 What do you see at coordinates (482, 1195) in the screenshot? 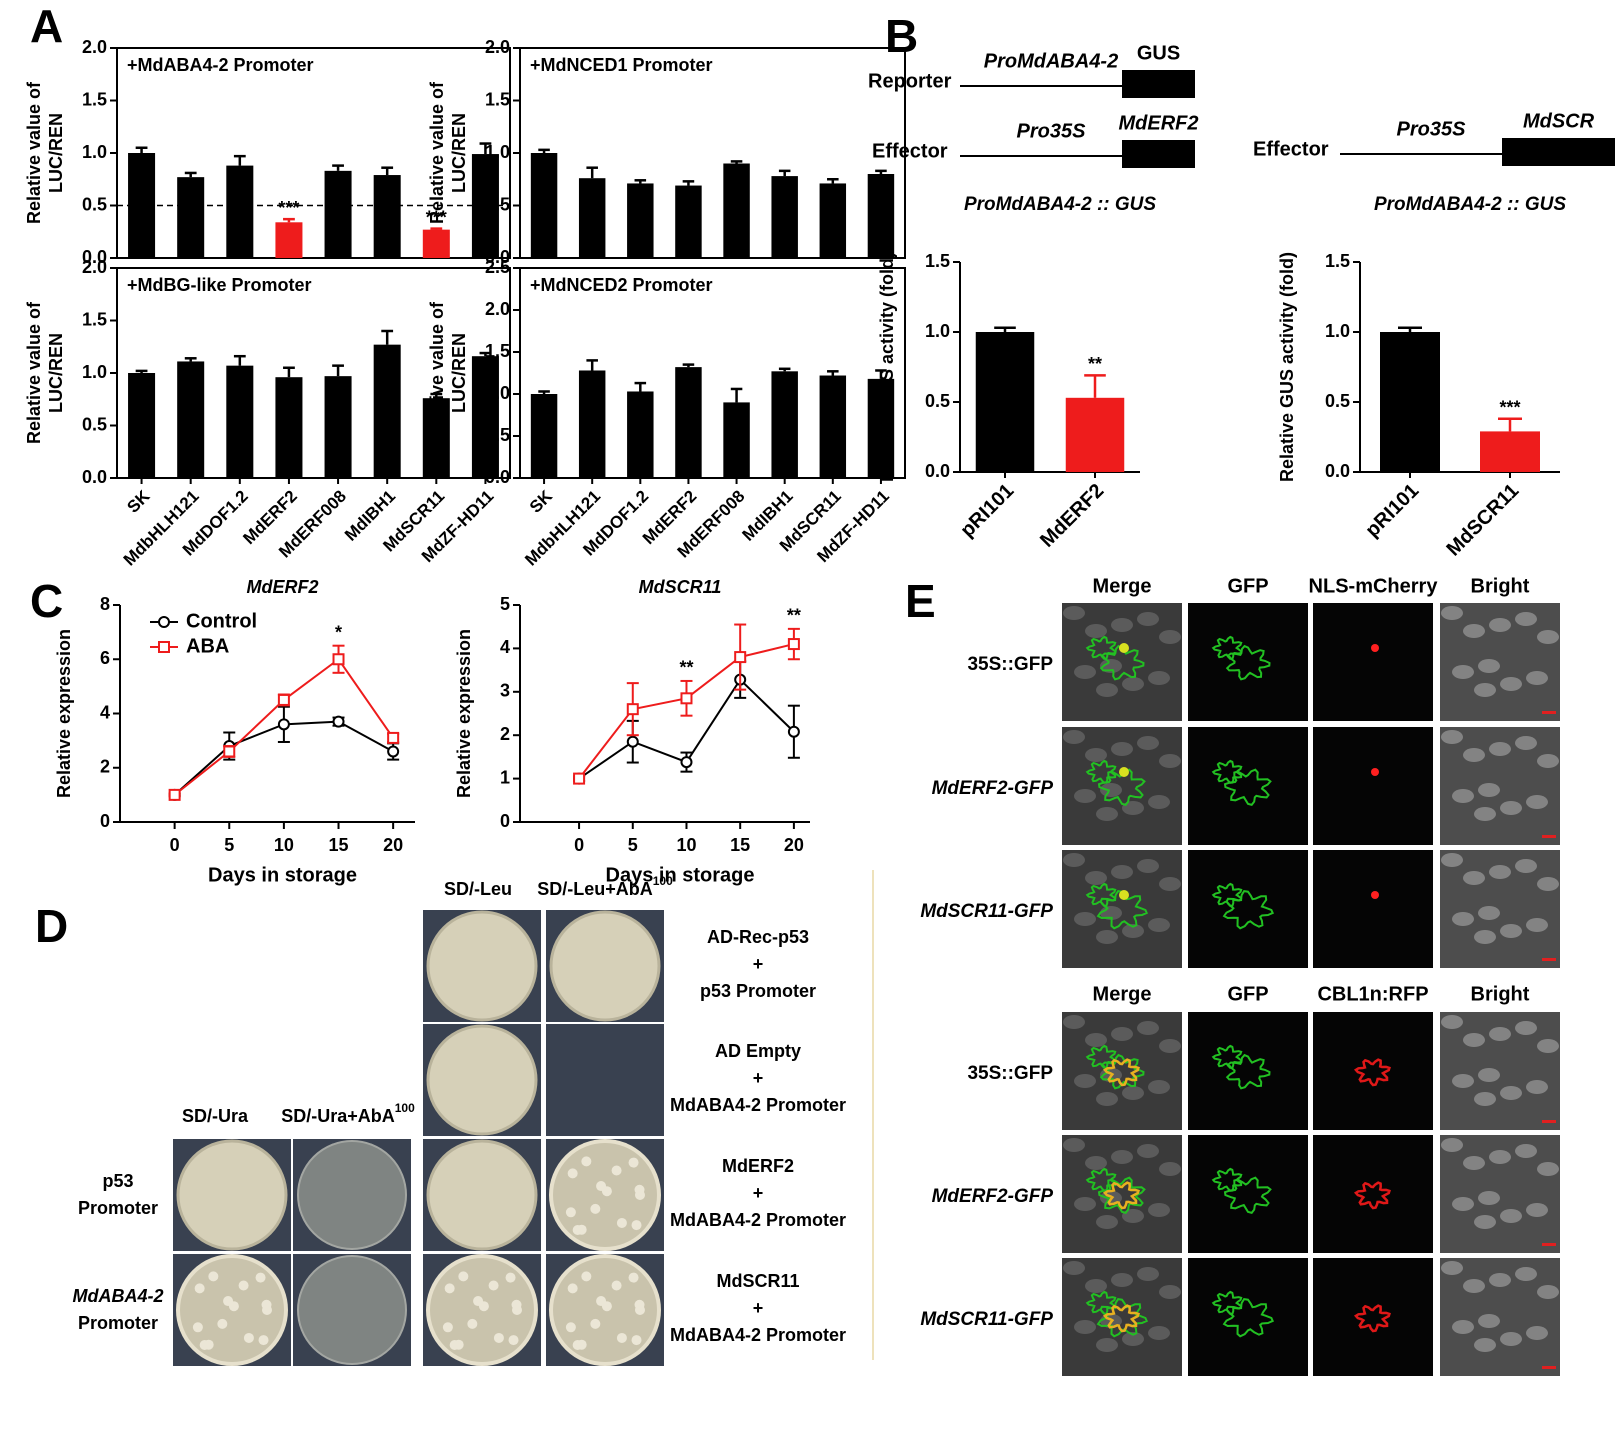
I see `yeast-colony` at bounding box center [482, 1195].